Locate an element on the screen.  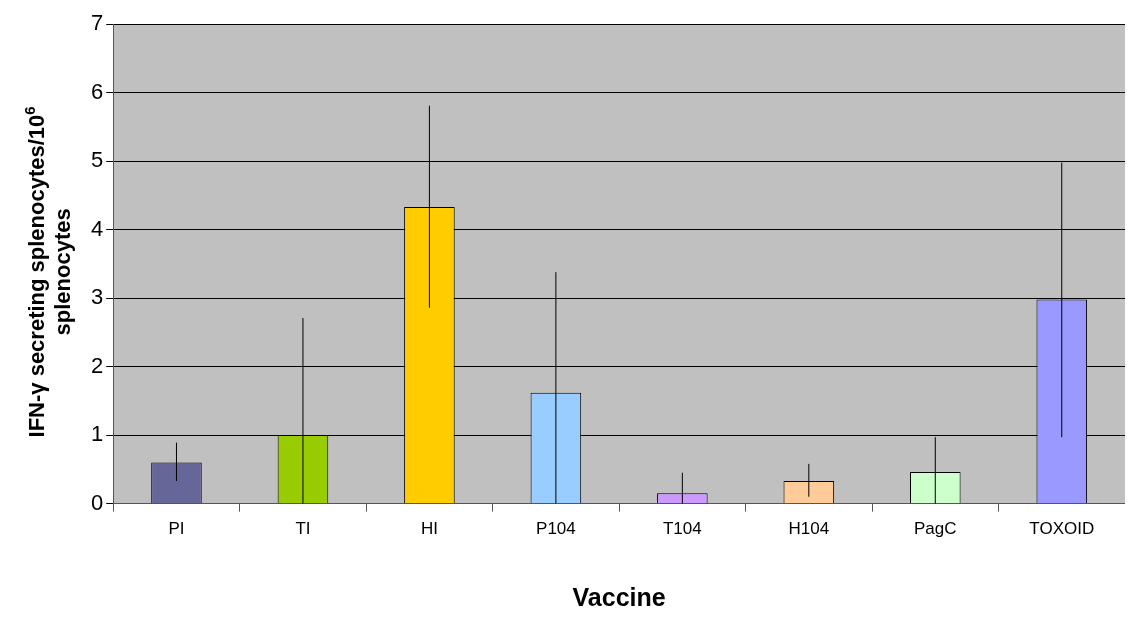
y-tick-label: 1 is located at coordinates (97, 434).